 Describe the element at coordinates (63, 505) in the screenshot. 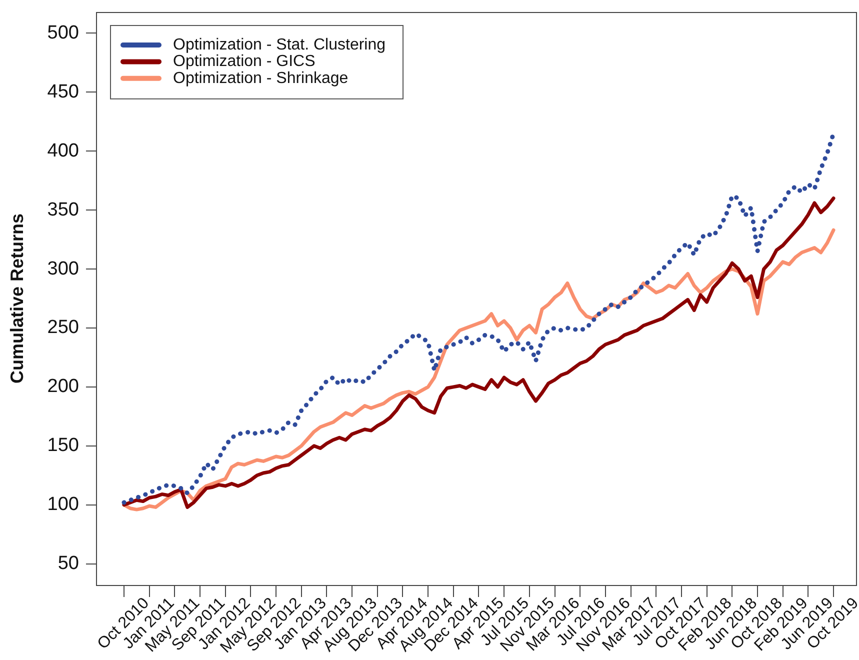

I see `y-tick-label: 100` at that location.